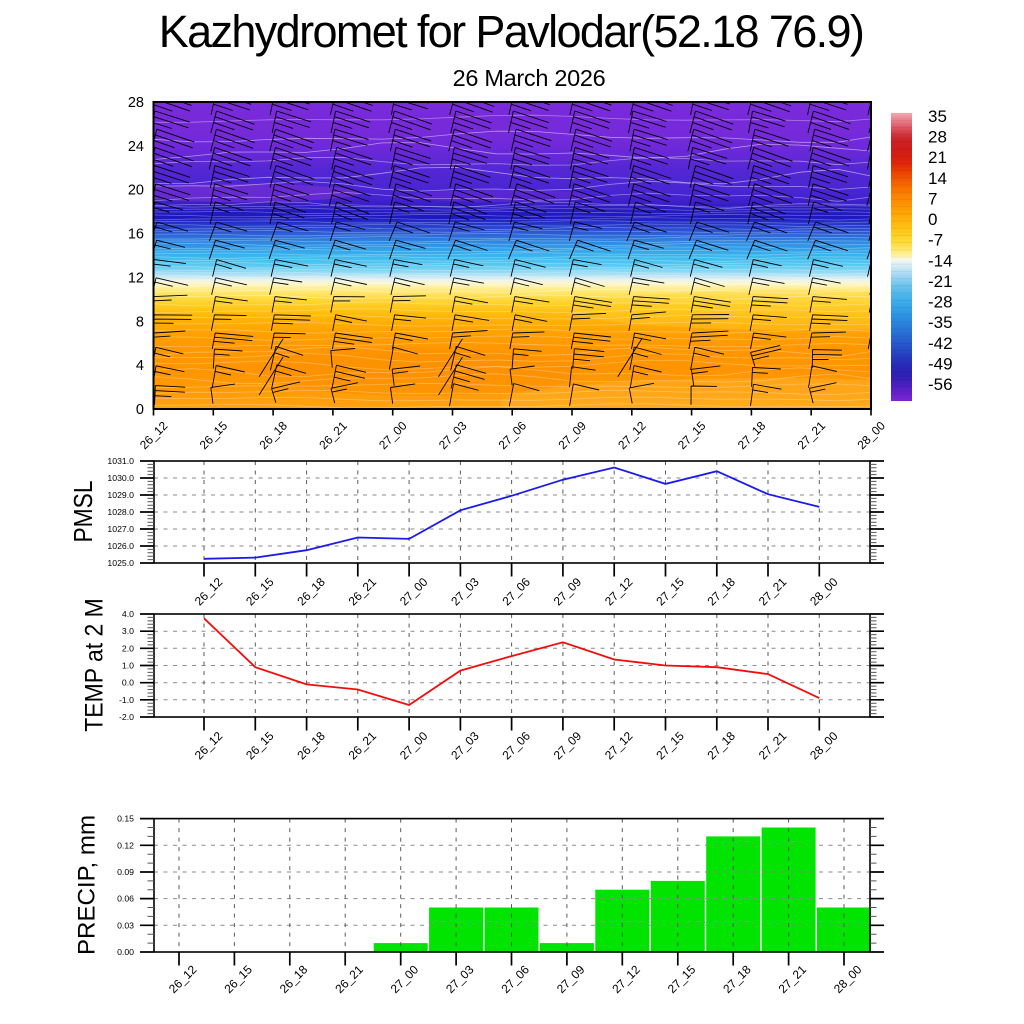  What do you see at coordinates (937, 157) in the screenshot?
I see `svg-text: 21` at bounding box center [937, 157].